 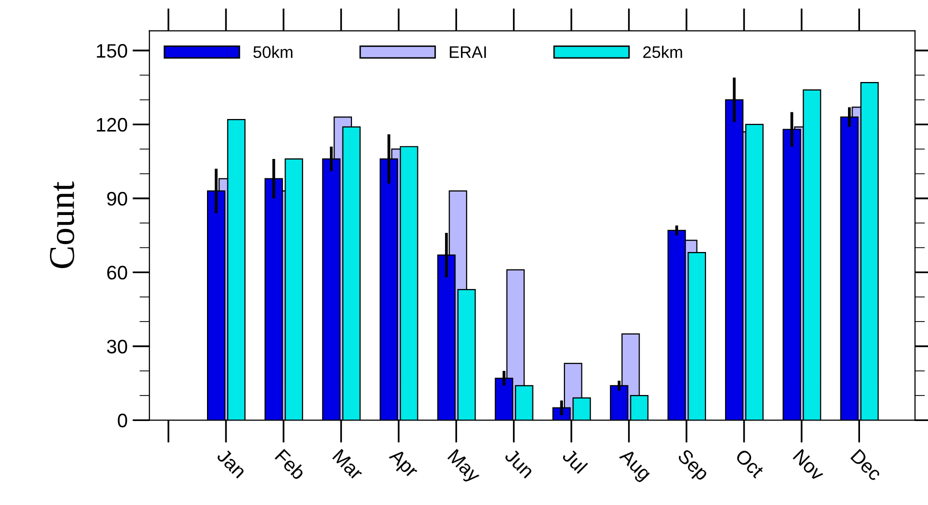 What do you see at coordinates (117, 273) in the screenshot?
I see `y-tick-label: 60` at bounding box center [117, 273].